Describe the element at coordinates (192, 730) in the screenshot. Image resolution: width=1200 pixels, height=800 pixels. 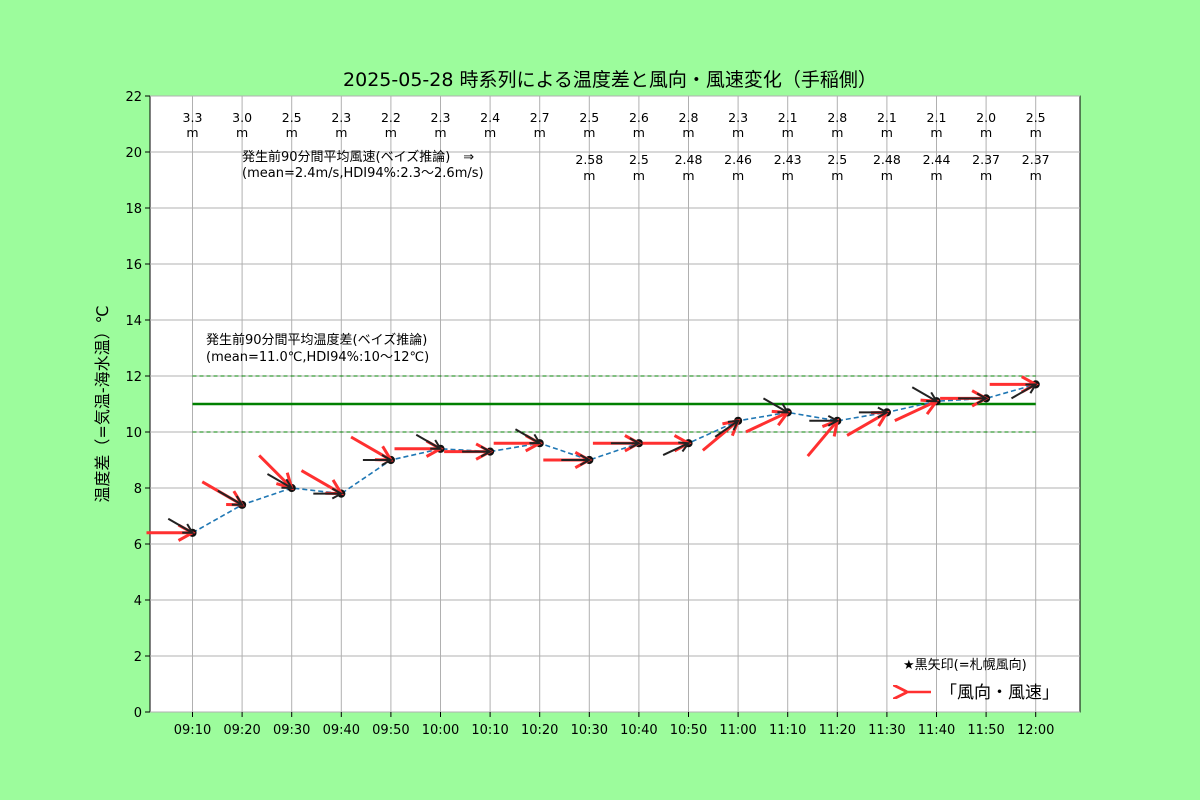
I see `x-tick-label: 09:10` at that location.